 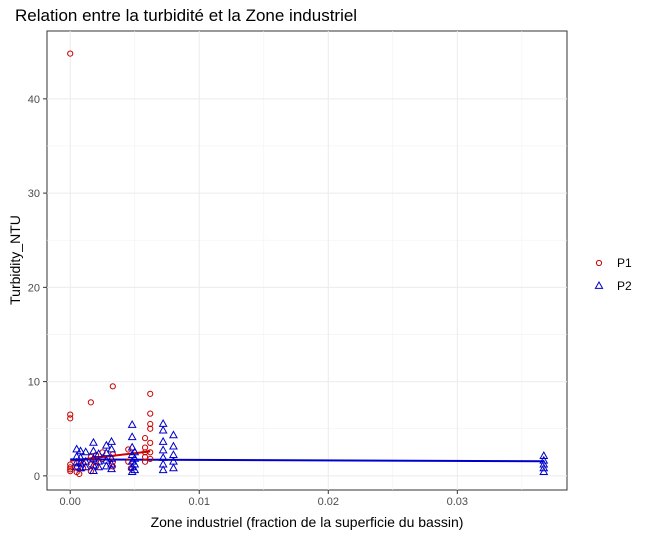 What do you see at coordinates (34, 194) in the screenshot?
I see `y-tick-label: 30` at bounding box center [34, 194].